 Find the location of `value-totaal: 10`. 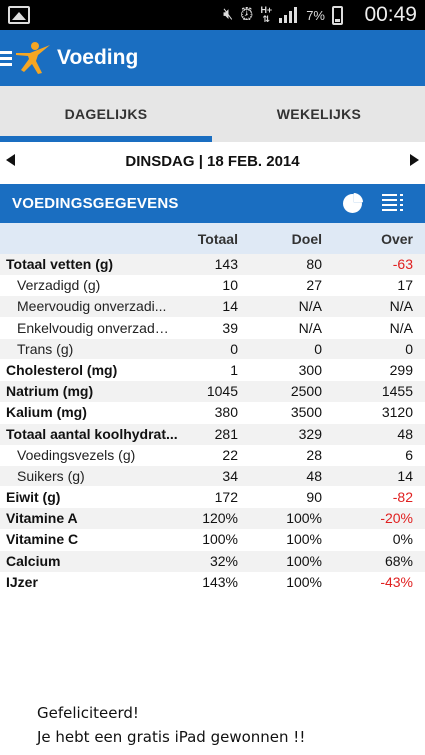

value-totaal: 10 is located at coordinates (230, 285).